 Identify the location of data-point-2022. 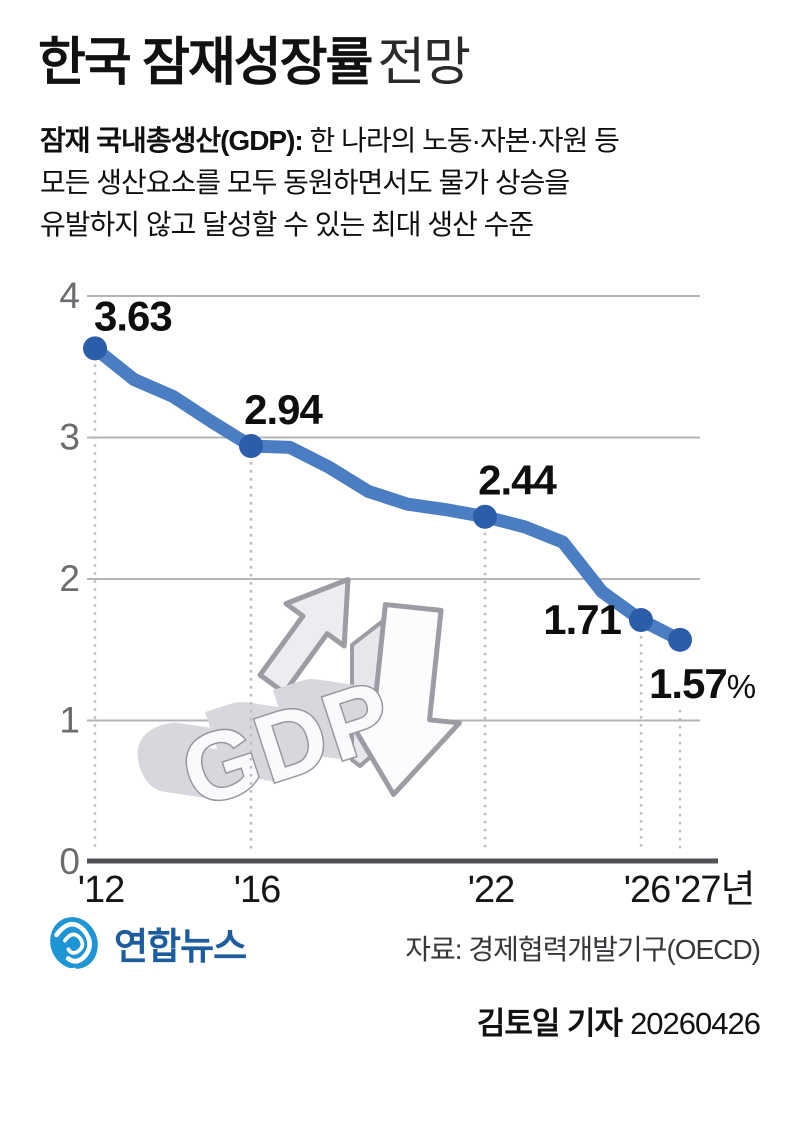
(485, 516).